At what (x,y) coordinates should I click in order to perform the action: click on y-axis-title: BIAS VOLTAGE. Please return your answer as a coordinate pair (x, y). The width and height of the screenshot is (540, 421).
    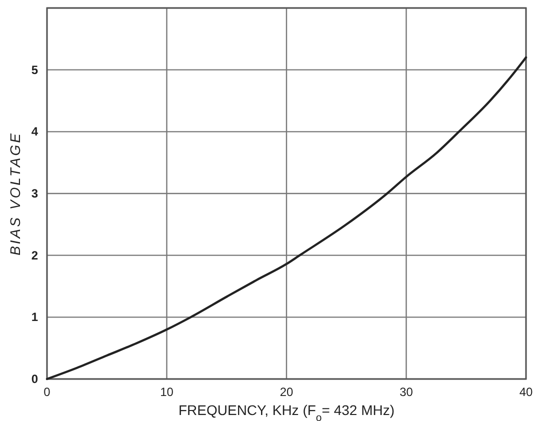
    Looking at the image, I should click on (15, 194).